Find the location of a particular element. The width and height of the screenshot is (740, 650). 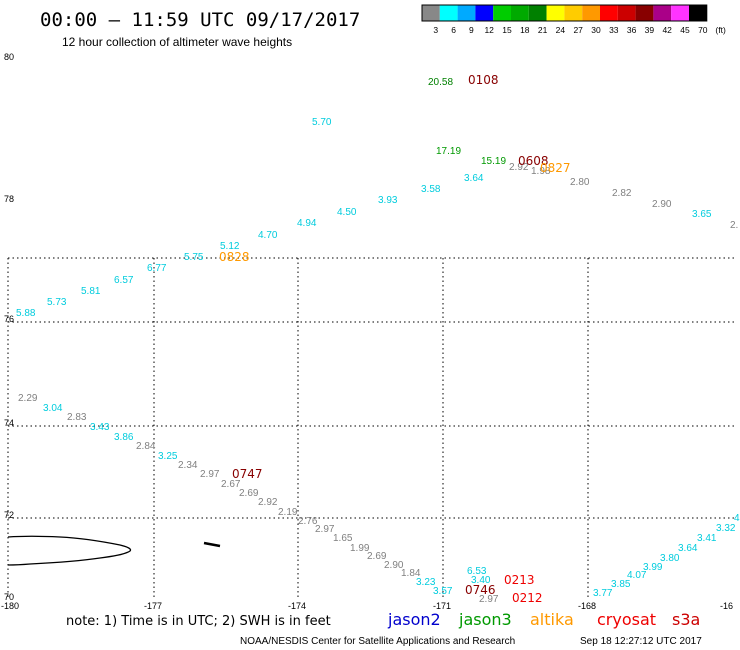

mission-cryosat: cryosat is located at coordinates (626, 619).